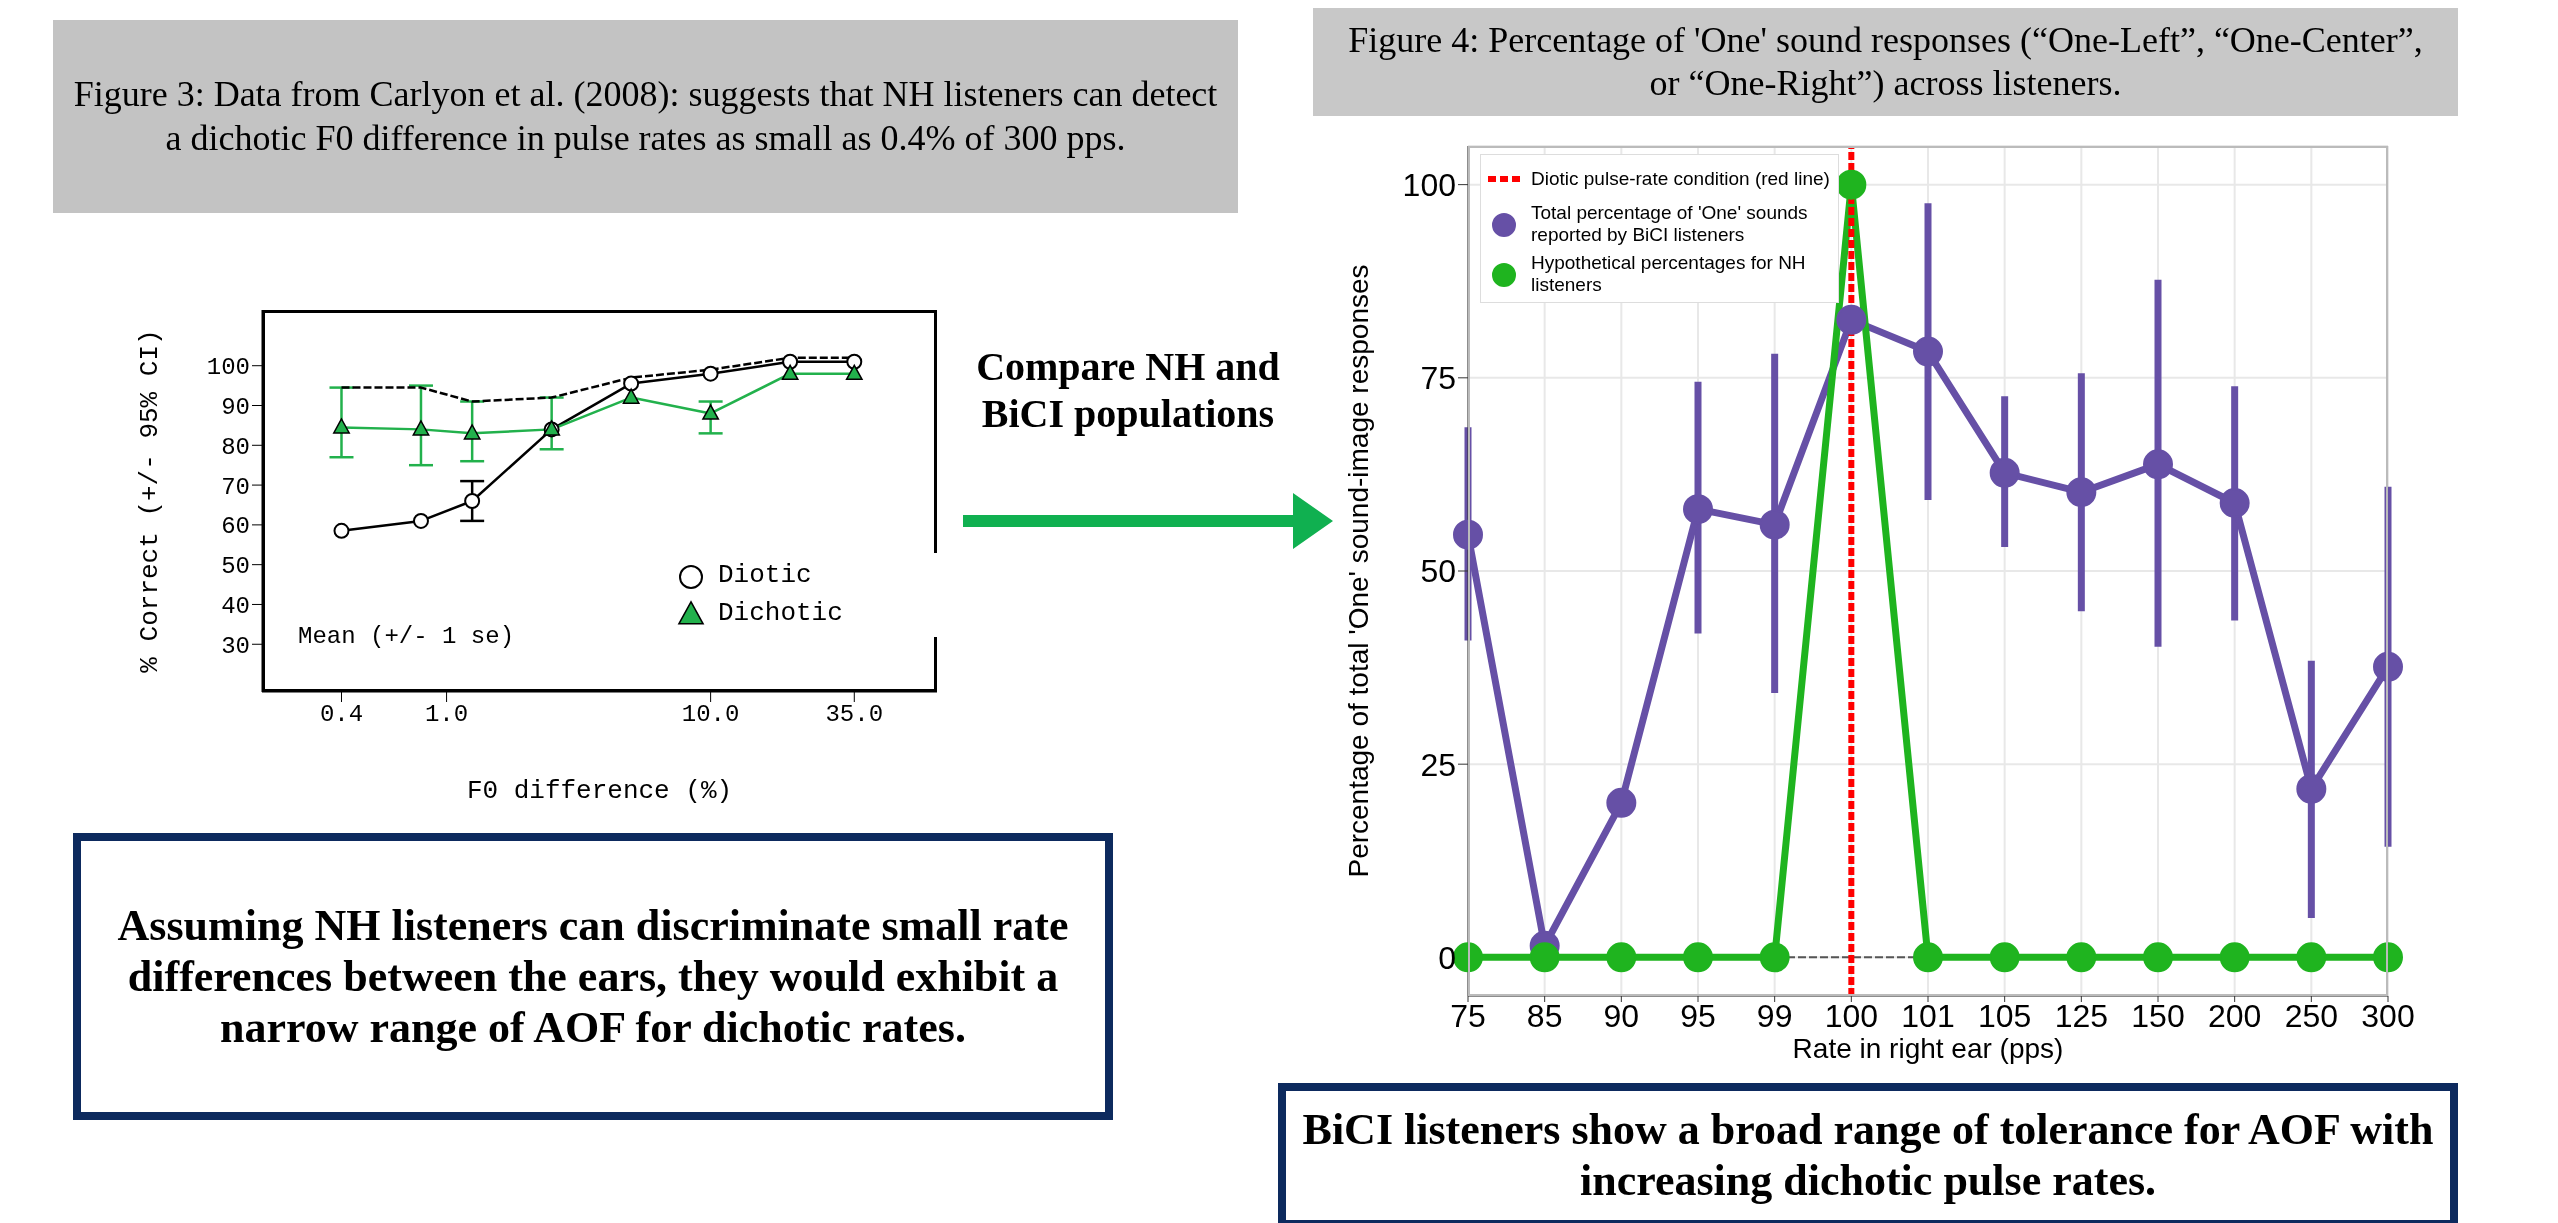 The height and width of the screenshot is (1223, 2558). I want to click on chart-title: Figure 3: Data from Carlyon et al. (2008): suggests that NH listeners can detect a dichotic F0 difference in pulse rates as small as 0.4% of 300 pps., so click(645, 116).